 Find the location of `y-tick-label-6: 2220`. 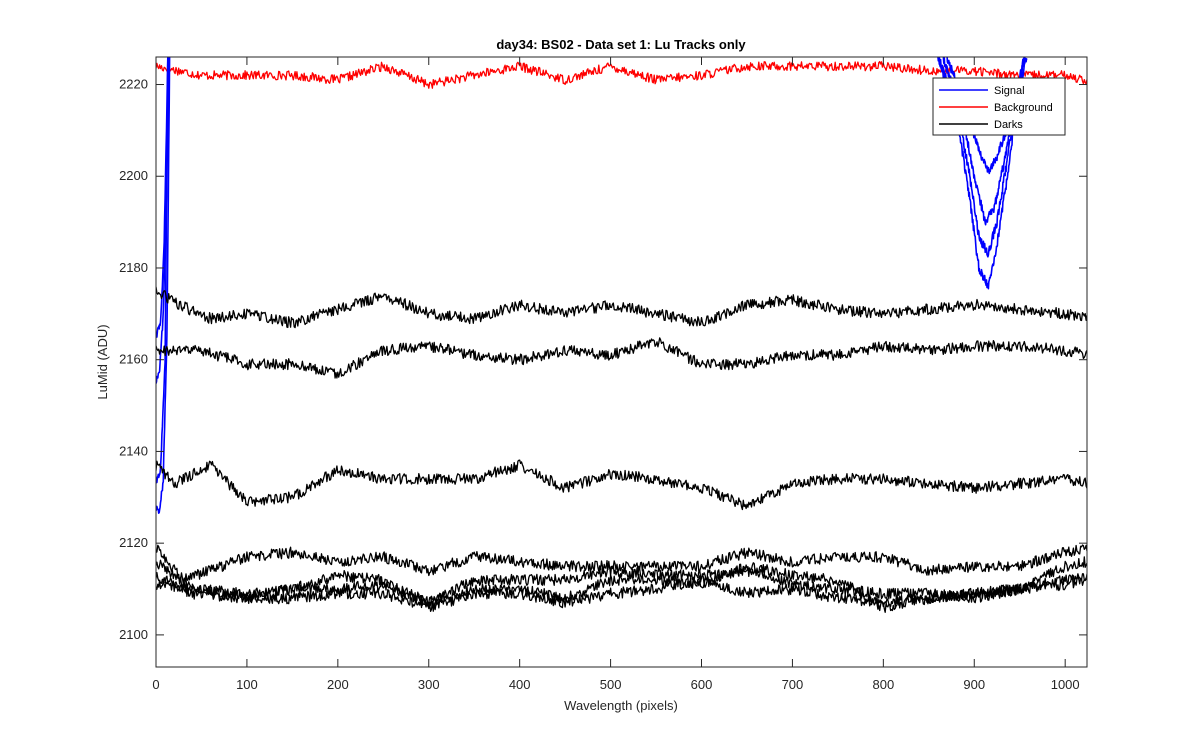

y-tick-label-6: 2220 is located at coordinates (133, 84).